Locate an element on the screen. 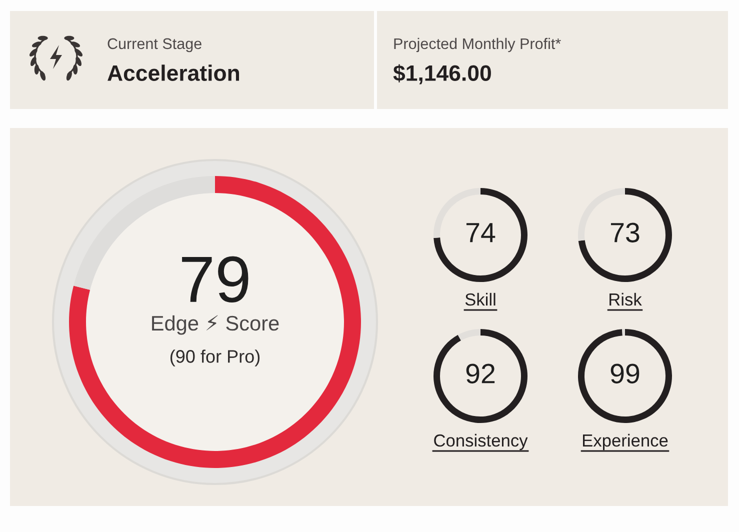 The image size is (739, 532). data-label: 73 is located at coordinates (625, 232).